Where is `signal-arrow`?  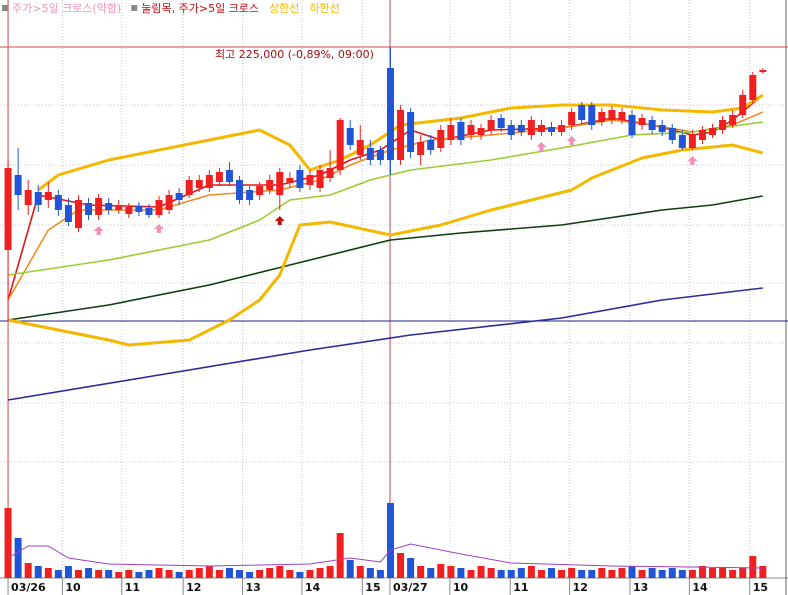
signal-arrow is located at coordinates (692, 160).